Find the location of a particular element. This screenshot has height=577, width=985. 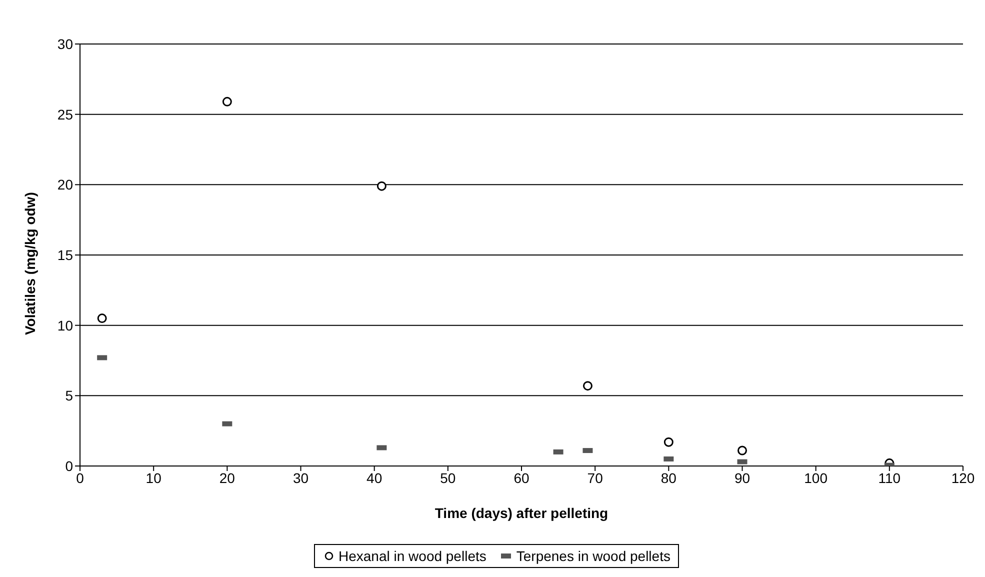

x-tick-label: 120 is located at coordinates (963, 478).